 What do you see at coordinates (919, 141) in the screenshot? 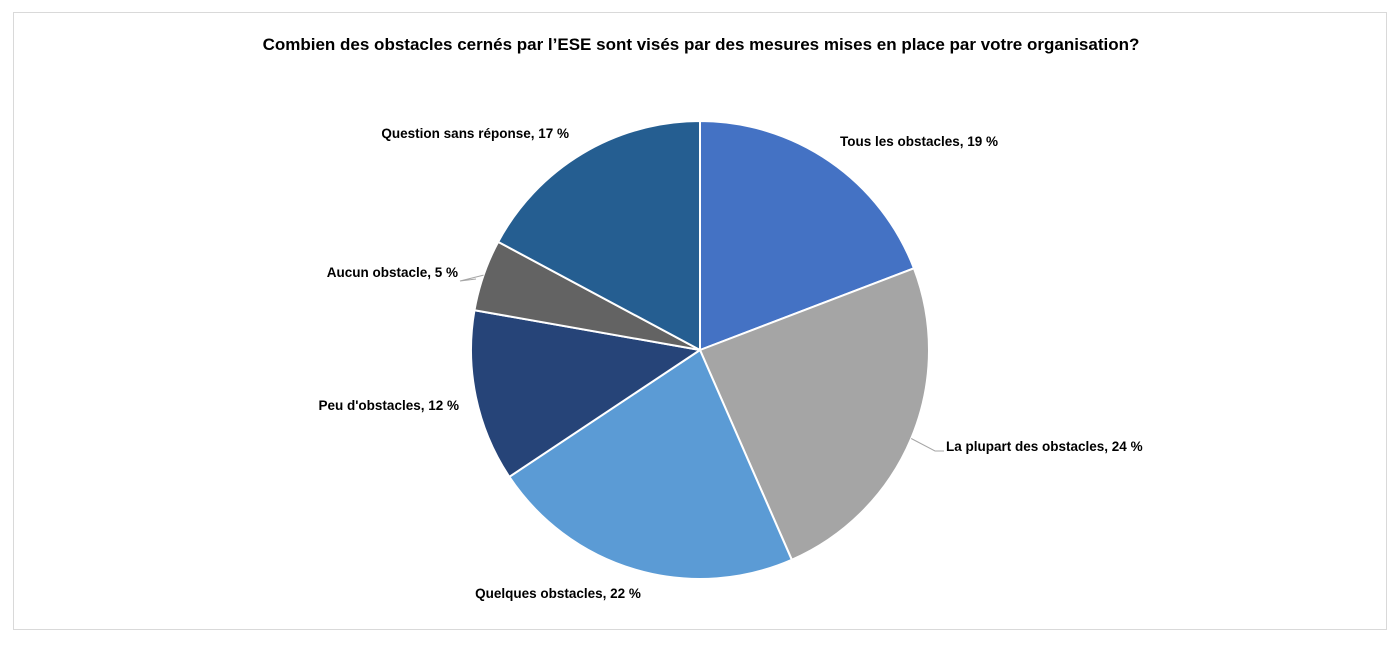
I see `slice-label-1: Tous les obstacles, 19 %` at bounding box center [919, 141].